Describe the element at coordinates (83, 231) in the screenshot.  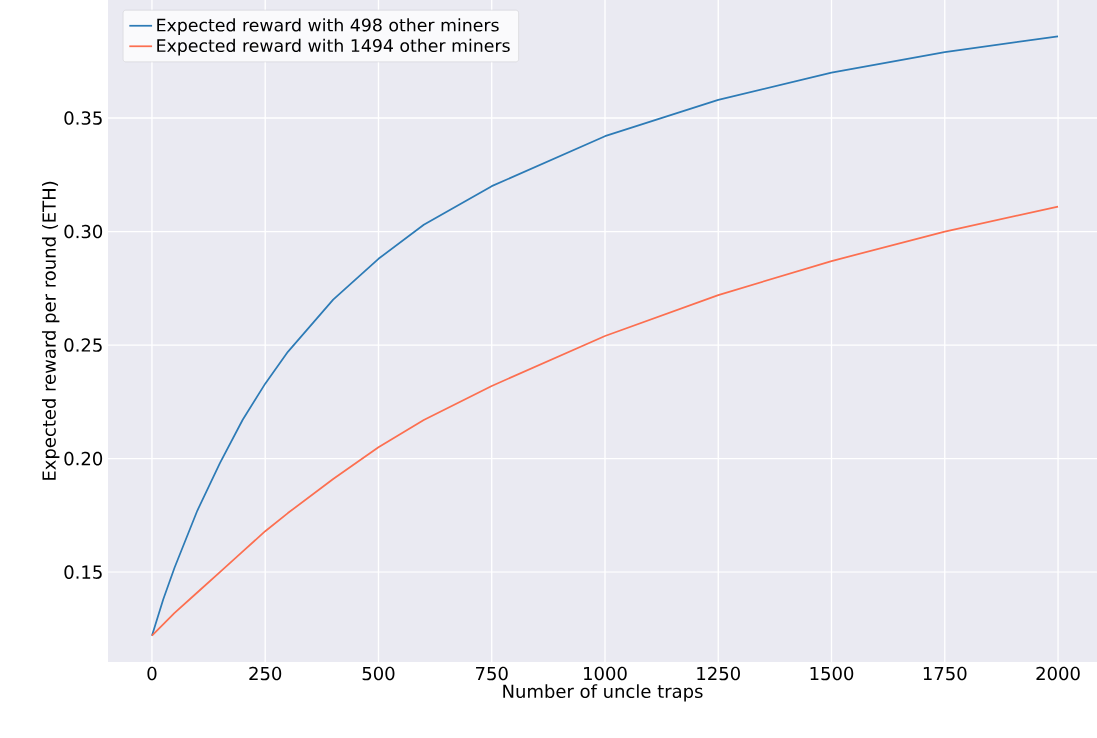
I see `y-tick-label: 0.30` at that location.